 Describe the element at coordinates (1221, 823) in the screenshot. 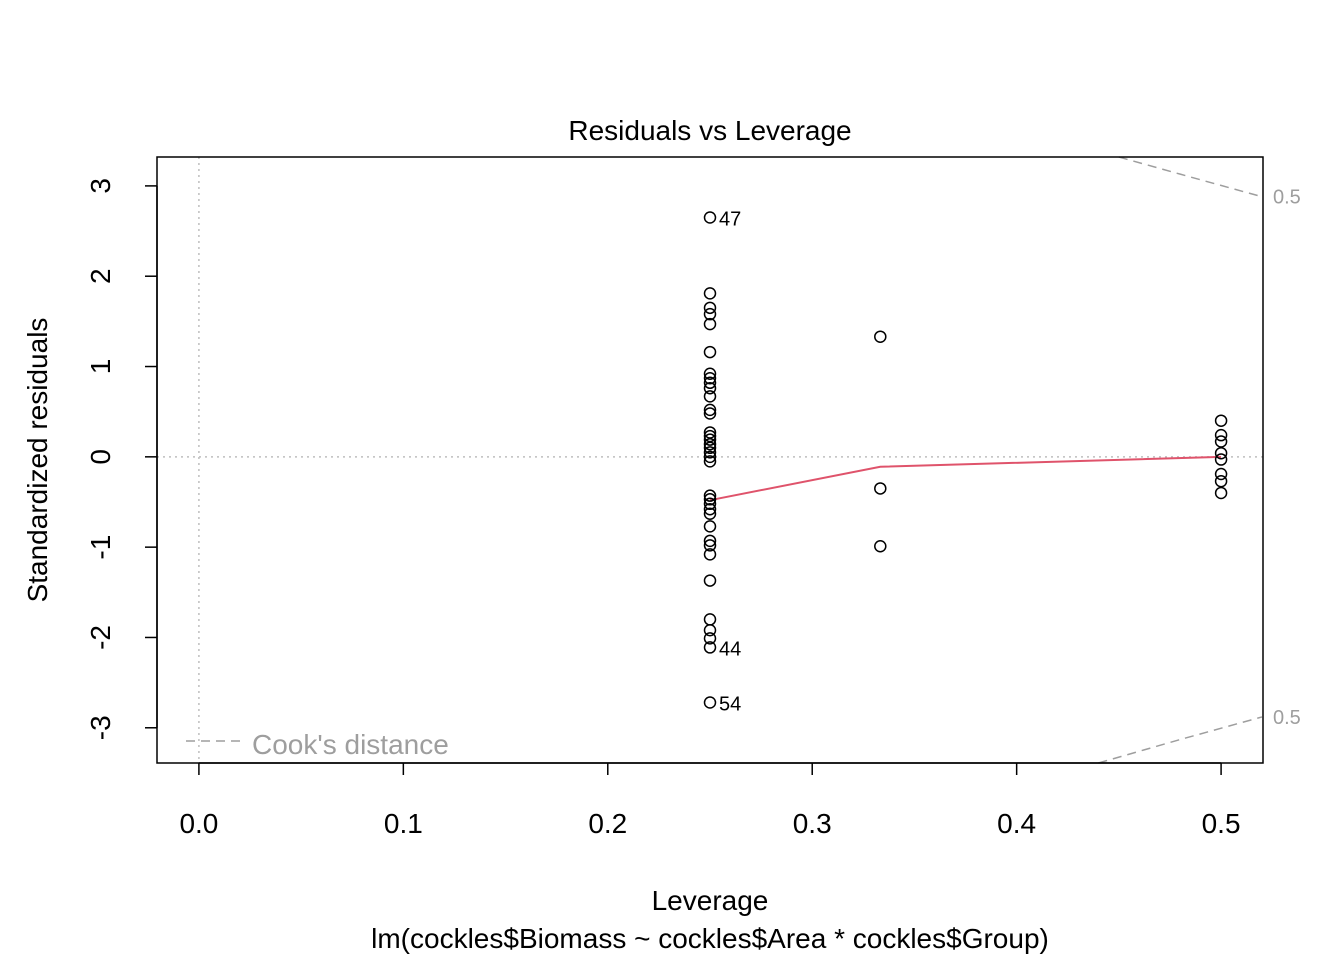

I see `x-tick-label: 0.5` at that location.